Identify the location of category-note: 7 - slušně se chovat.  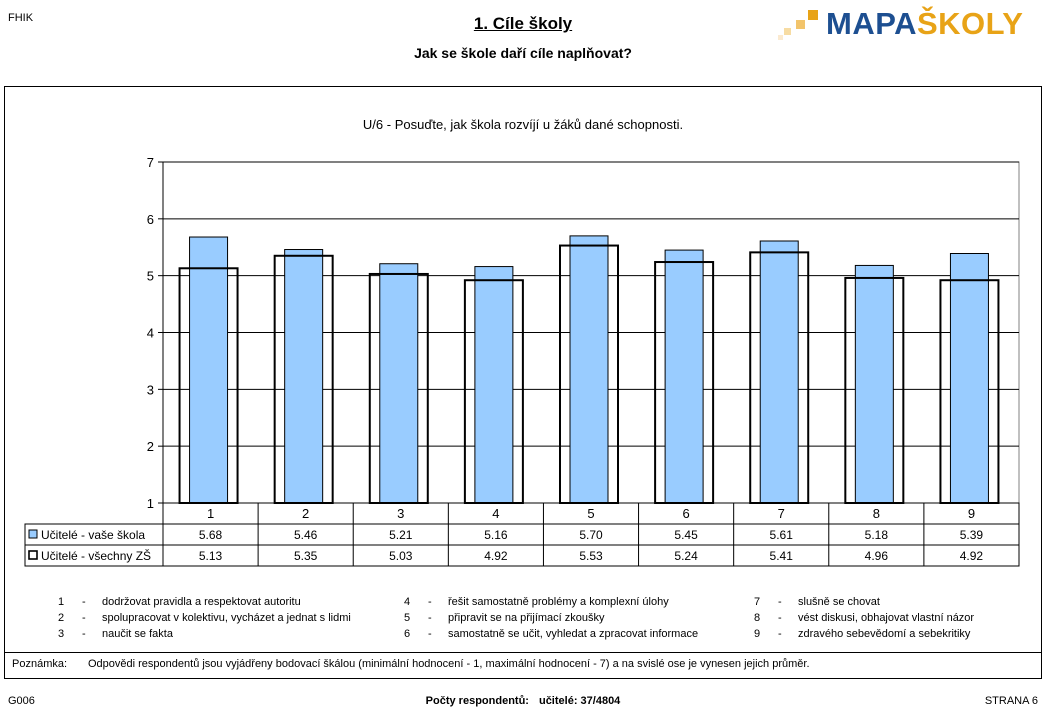
(817, 602).